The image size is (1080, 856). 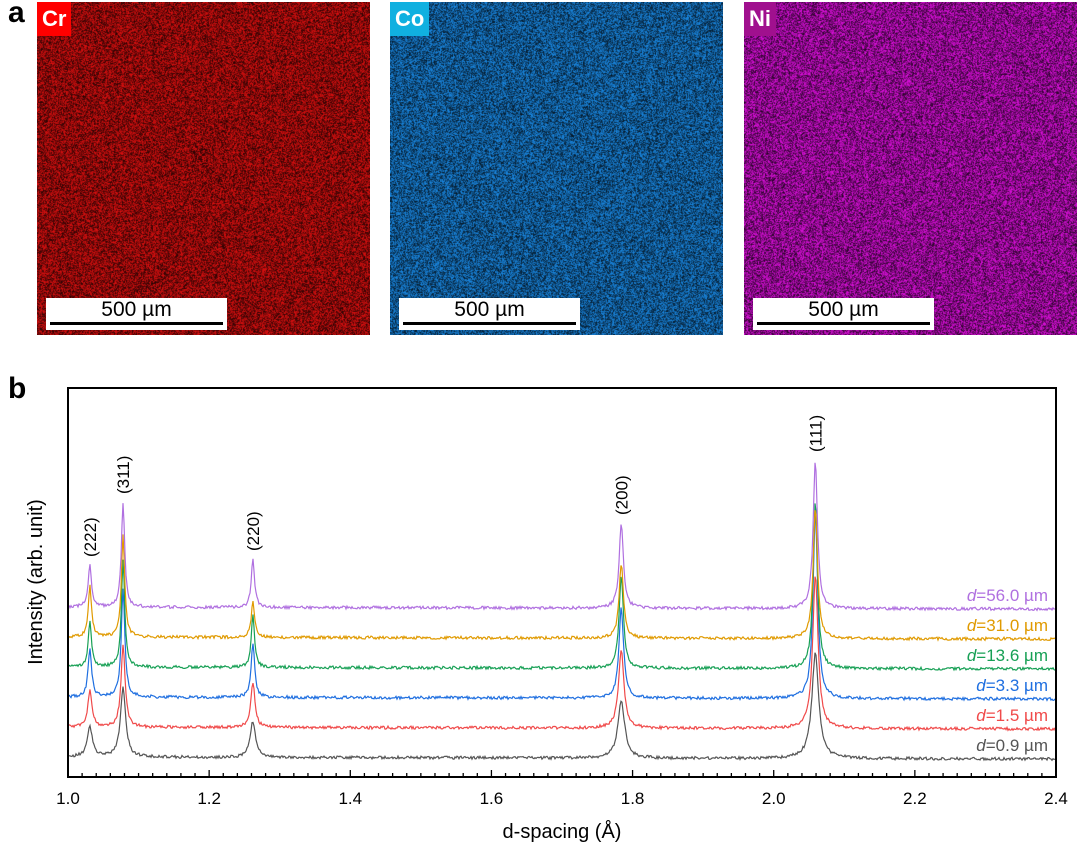 What do you see at coordinates (562, 707) in the screenshot?
I see `series-line-d-0-9-m` at bounding box center [562, 707].